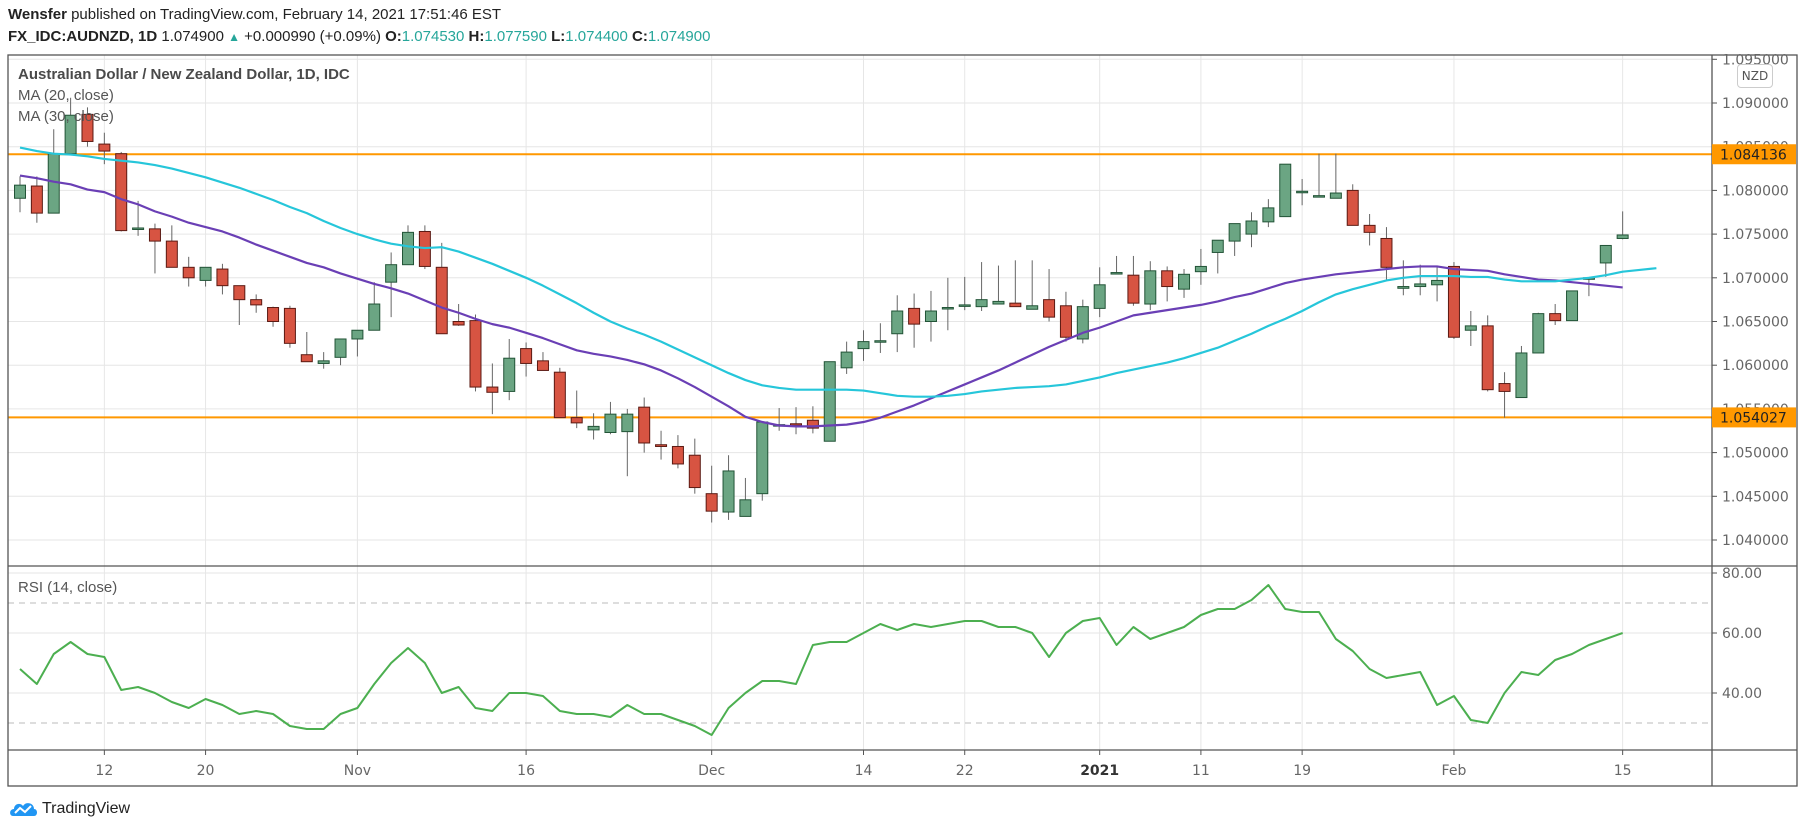  I want to click on time-axis: 12 20 Nov 16 Dec 14 22 2021 11 19 Feb 15, so click(863, 764).